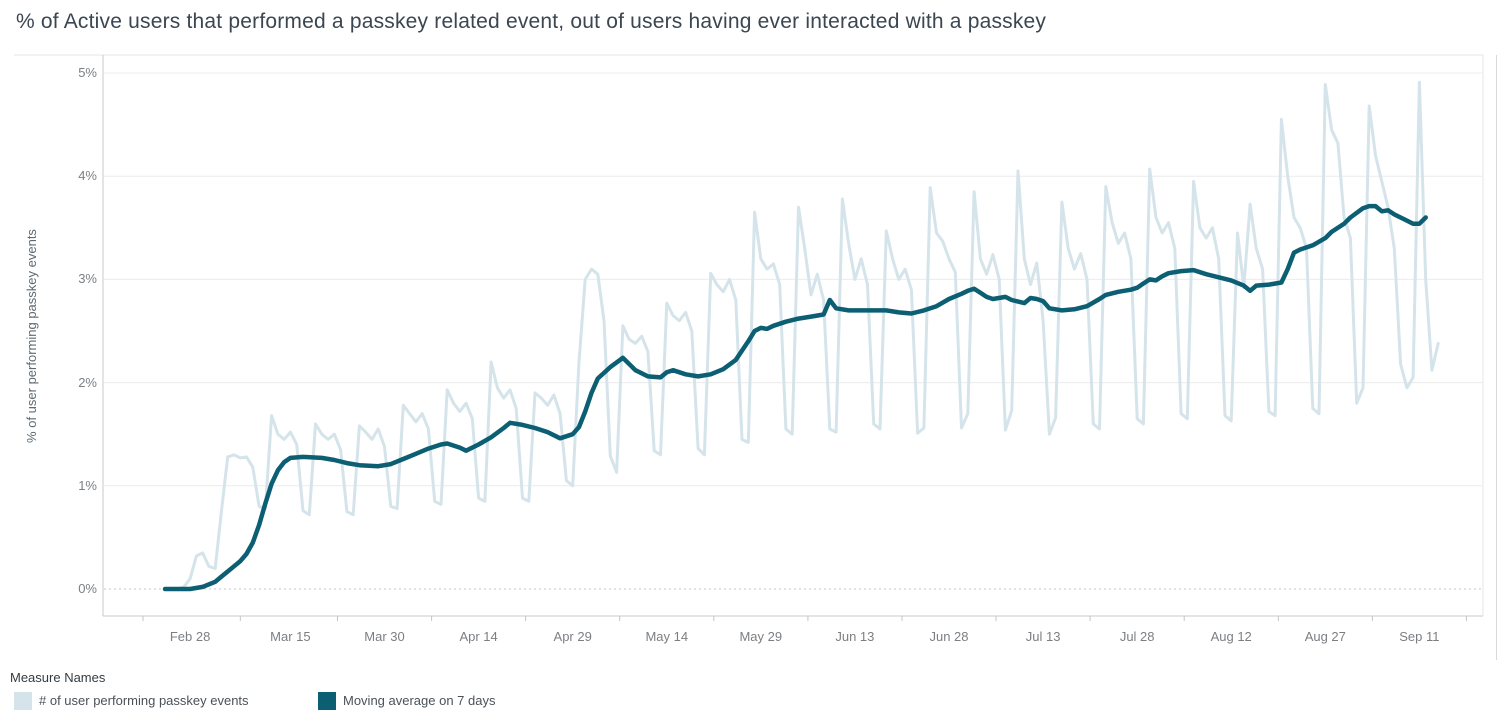 This screenshot has width=1500, height=721. What do you see at coordinates (87, 176) in the screenshot?
I see `y-tick-label: 4%` at bounding box center [87, 176].